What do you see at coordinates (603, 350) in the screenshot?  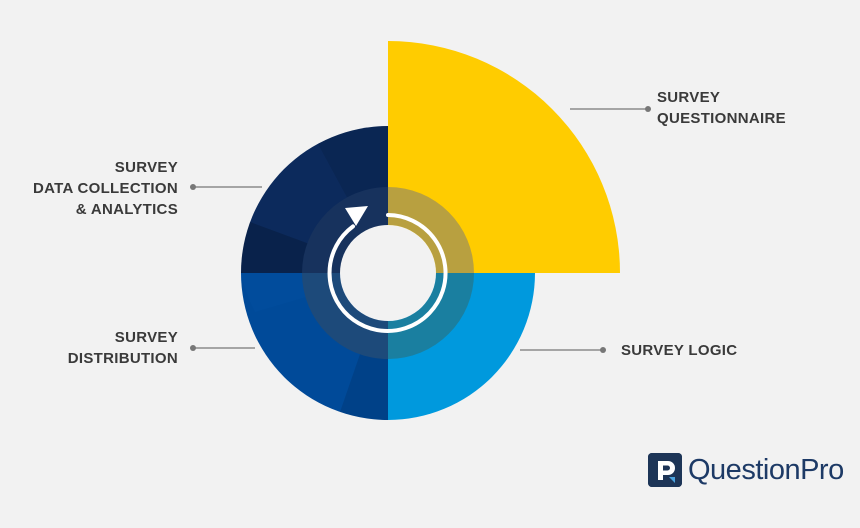 I see `connector-dot-logic` at bounding box center [603, 350].